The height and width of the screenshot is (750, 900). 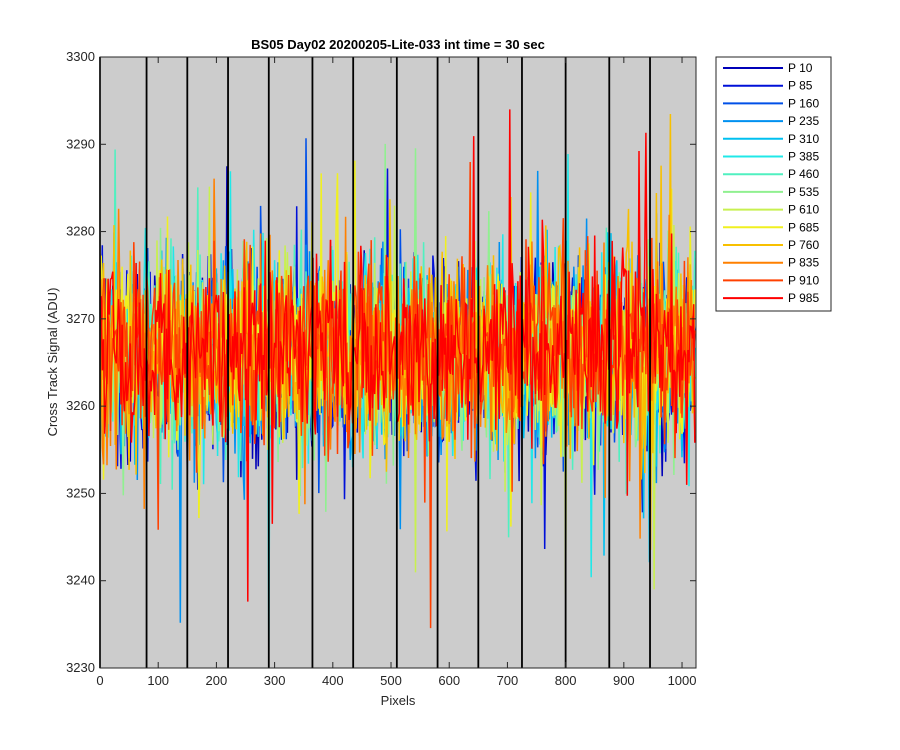 I want to click on x-tick-label: 400, so click(x=333, y=680).